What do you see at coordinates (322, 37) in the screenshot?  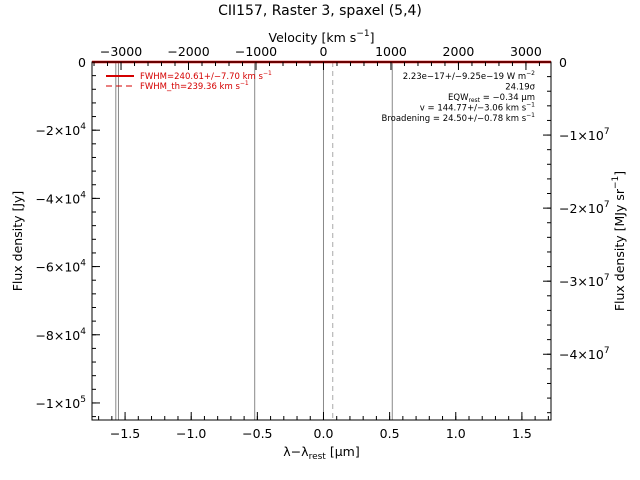 I see `top-axis-label: Velocity [km s−1]` at bounding box center [322, 37].